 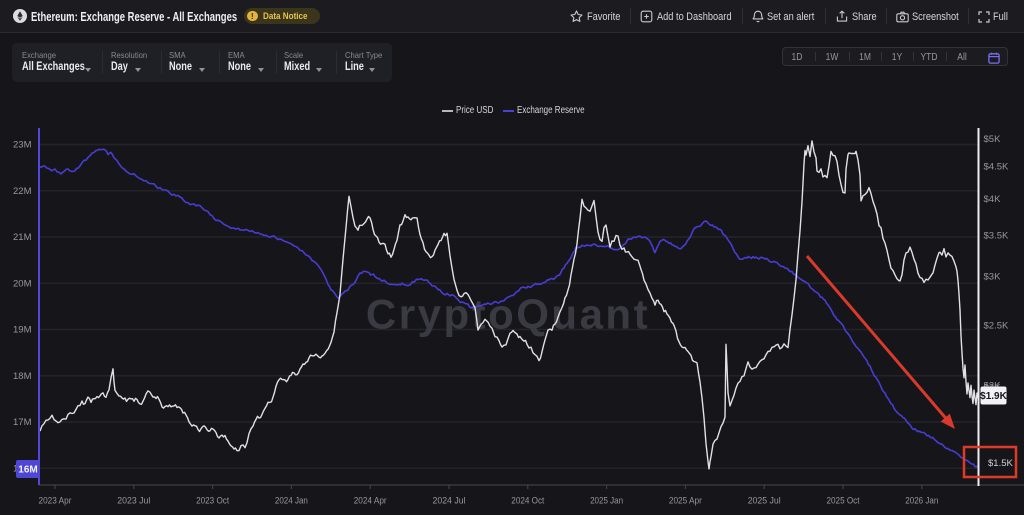 I want to click on svg-text: 2024 Oct, so click(x=527, y=501).